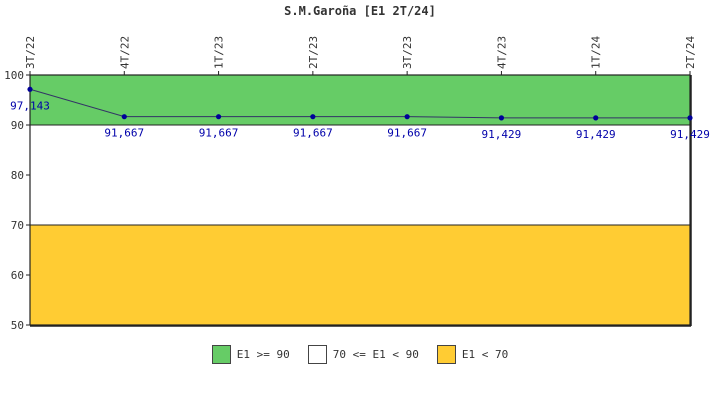 This screenshot has height=400, width=720. I want to click on legend-label: E1 < 70, so click(485, 354).